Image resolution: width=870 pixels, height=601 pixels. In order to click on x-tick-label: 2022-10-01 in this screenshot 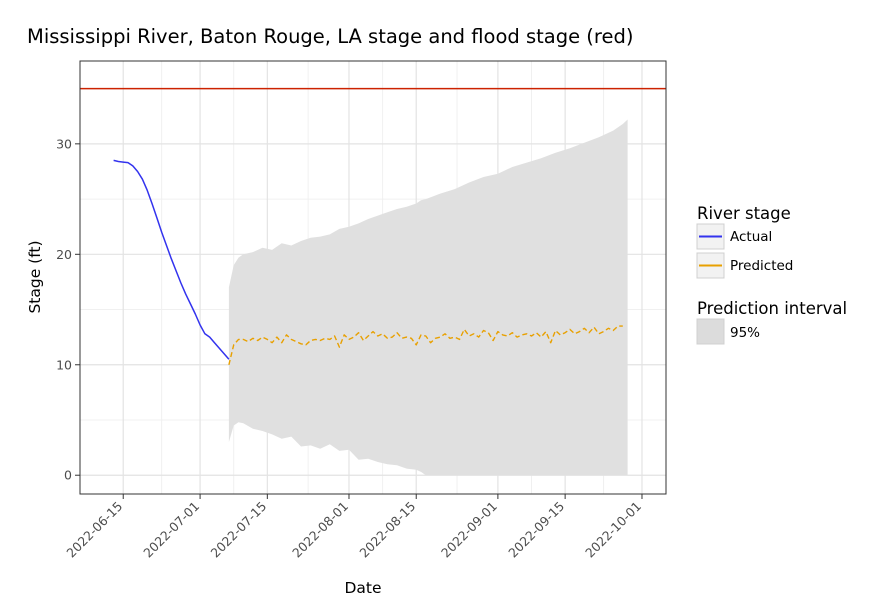, I will do `click(613, 530)`.